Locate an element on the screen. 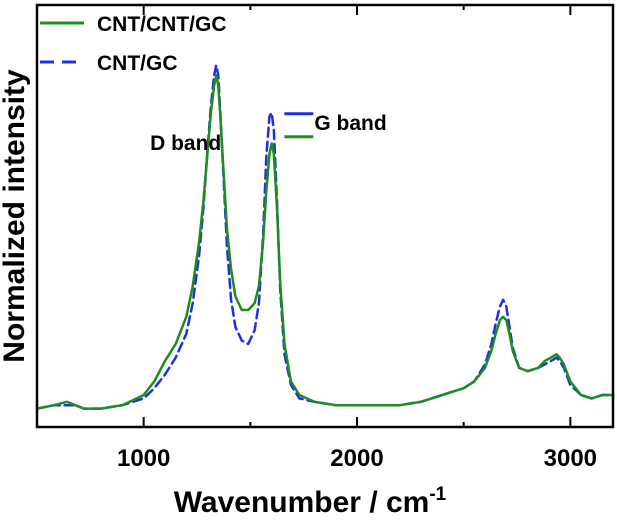 This screenshot has width=617, height=521. annotation-layer: D band G band is located at coordinates (268, 133).